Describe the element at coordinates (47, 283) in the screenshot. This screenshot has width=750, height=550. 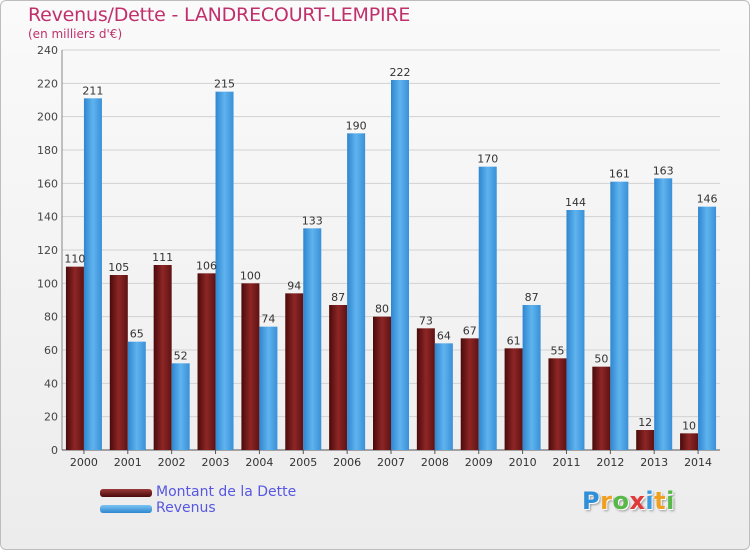
I see `y-tick-label: 100` at that location.